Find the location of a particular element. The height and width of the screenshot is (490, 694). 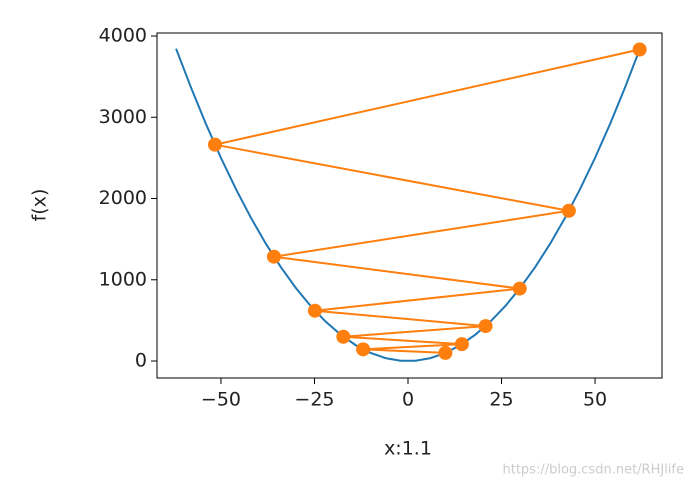

x-tick-label: 25 is located at coordinates (501, 400).